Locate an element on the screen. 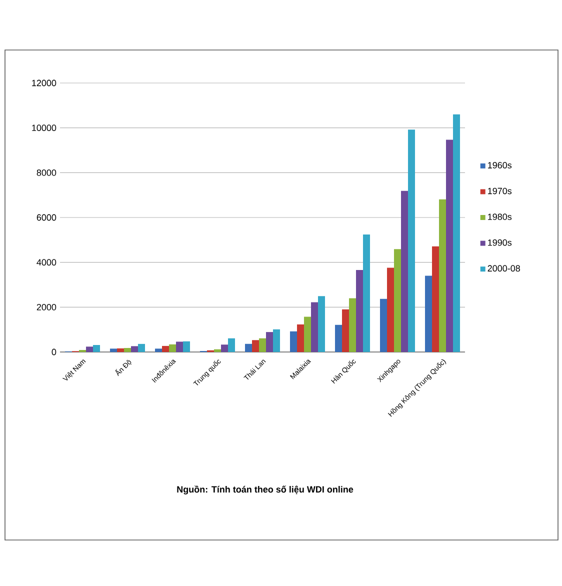 This screenshot has width=562, height=586. y-tick-label: 10000 is located at coordinates (44, 128).